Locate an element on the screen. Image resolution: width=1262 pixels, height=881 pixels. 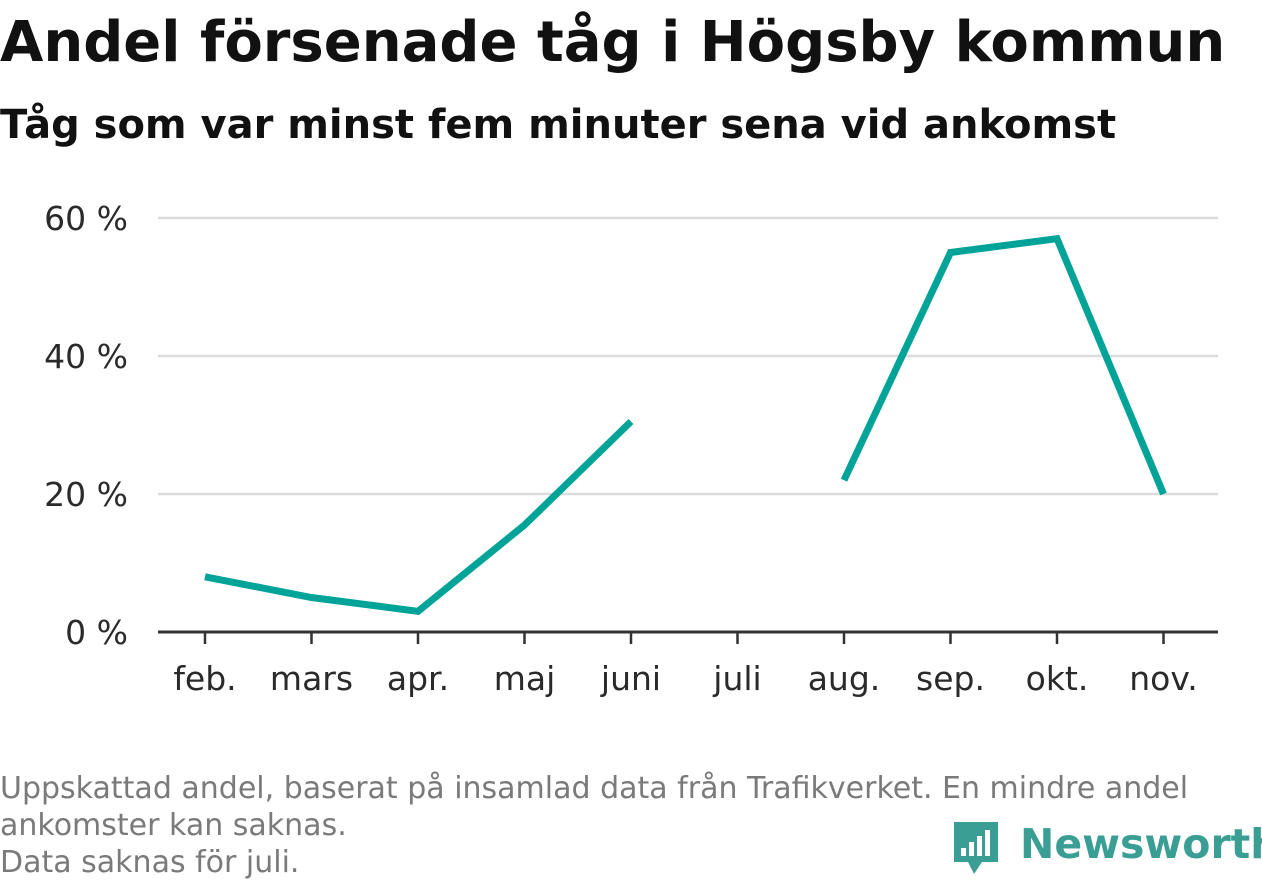
x-tick-label: mars is located at coordinates (311, 678).